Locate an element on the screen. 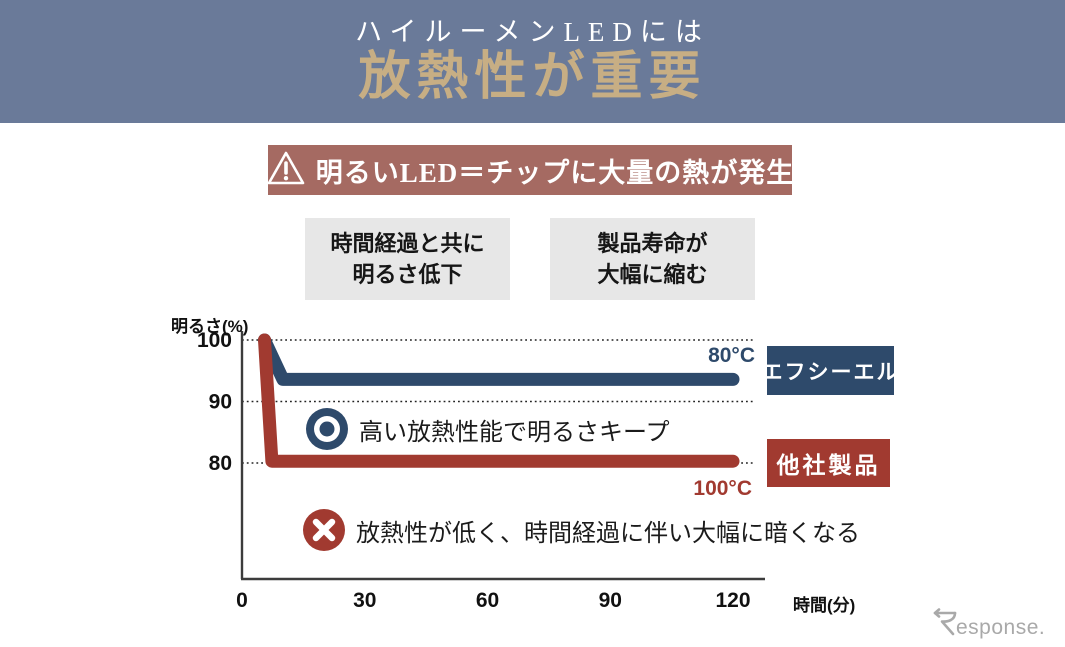  effect-box-line: 製品寿命が is located at coordinates (652, 243).